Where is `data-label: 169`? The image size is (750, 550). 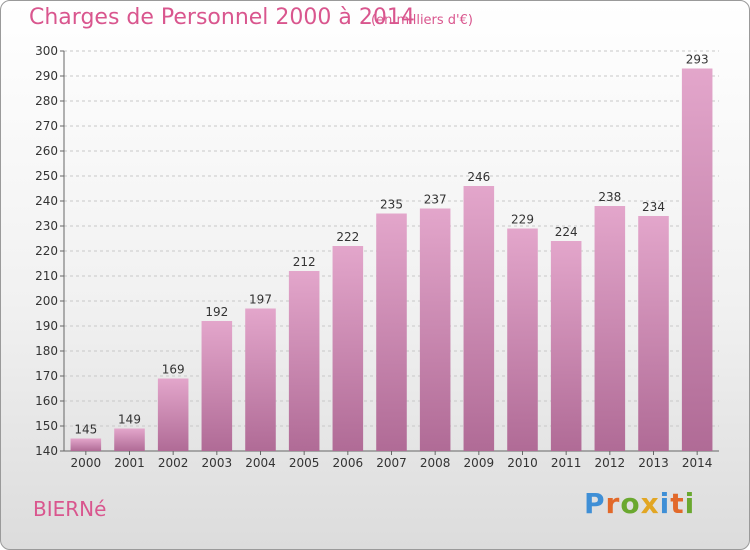 data-label: 169 is located at coordinates (173, 370).